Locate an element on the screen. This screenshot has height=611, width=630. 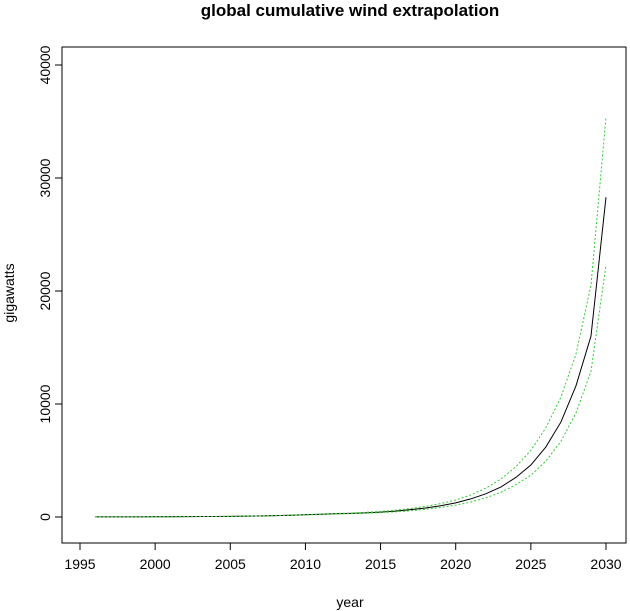
y-tick-label: 40000 is located at coordinates (45, 64).